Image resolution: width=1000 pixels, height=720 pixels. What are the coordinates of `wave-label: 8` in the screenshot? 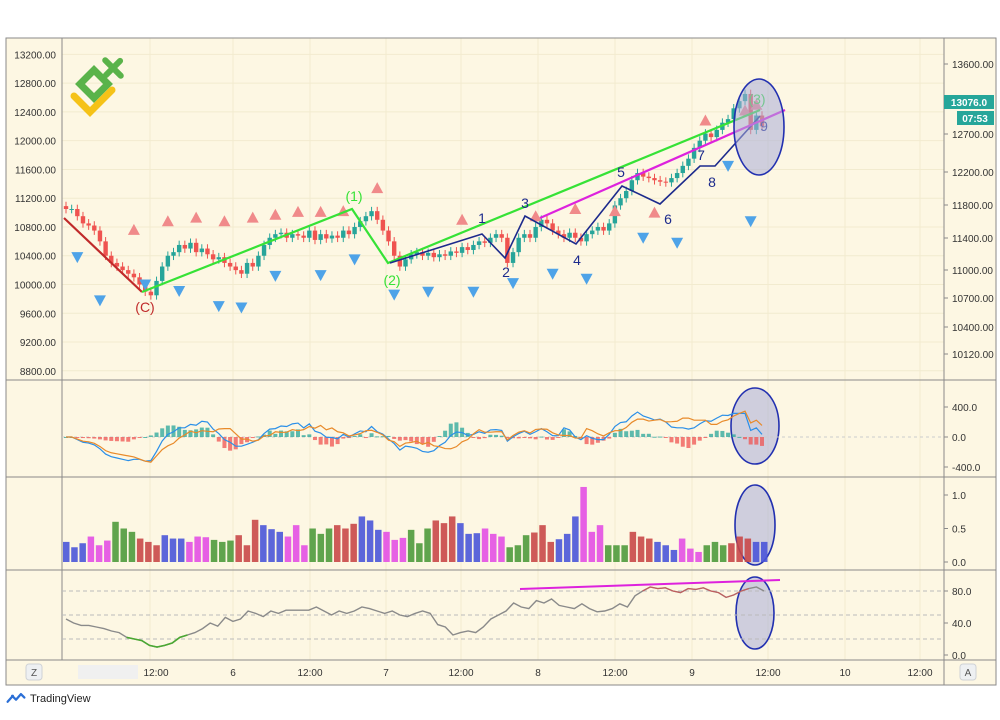 It's located at (712, 182).